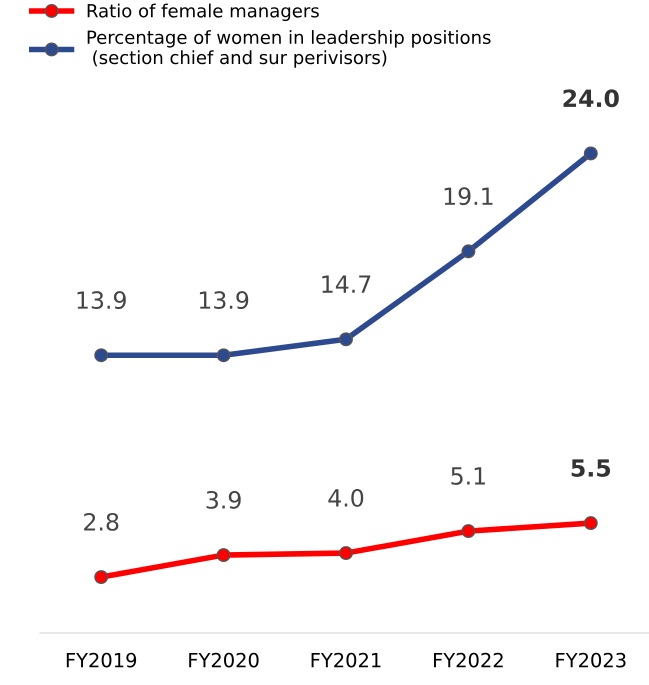  What do you see at coordinates (468, 660) in the screenshot?
I see `x-tick-label: FY2022` at bounding box center [468, 660].